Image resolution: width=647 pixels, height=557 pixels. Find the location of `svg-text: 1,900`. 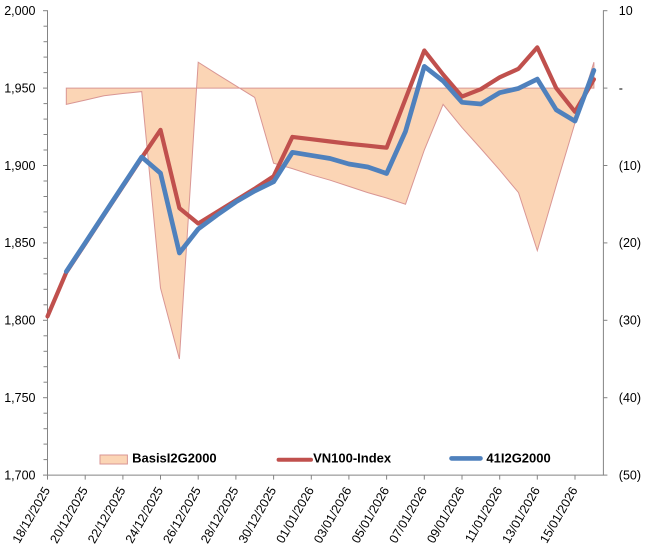

svg-text: 1,900 is located at coordinates (19, 166).